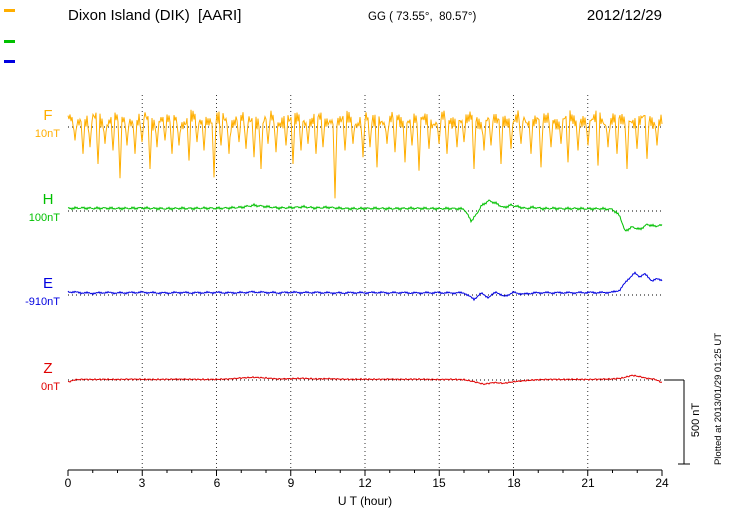 Image resolution: width=730 pixels, height=520 pixels. I want to click on x-tick-label: 3, so click(142, 483).